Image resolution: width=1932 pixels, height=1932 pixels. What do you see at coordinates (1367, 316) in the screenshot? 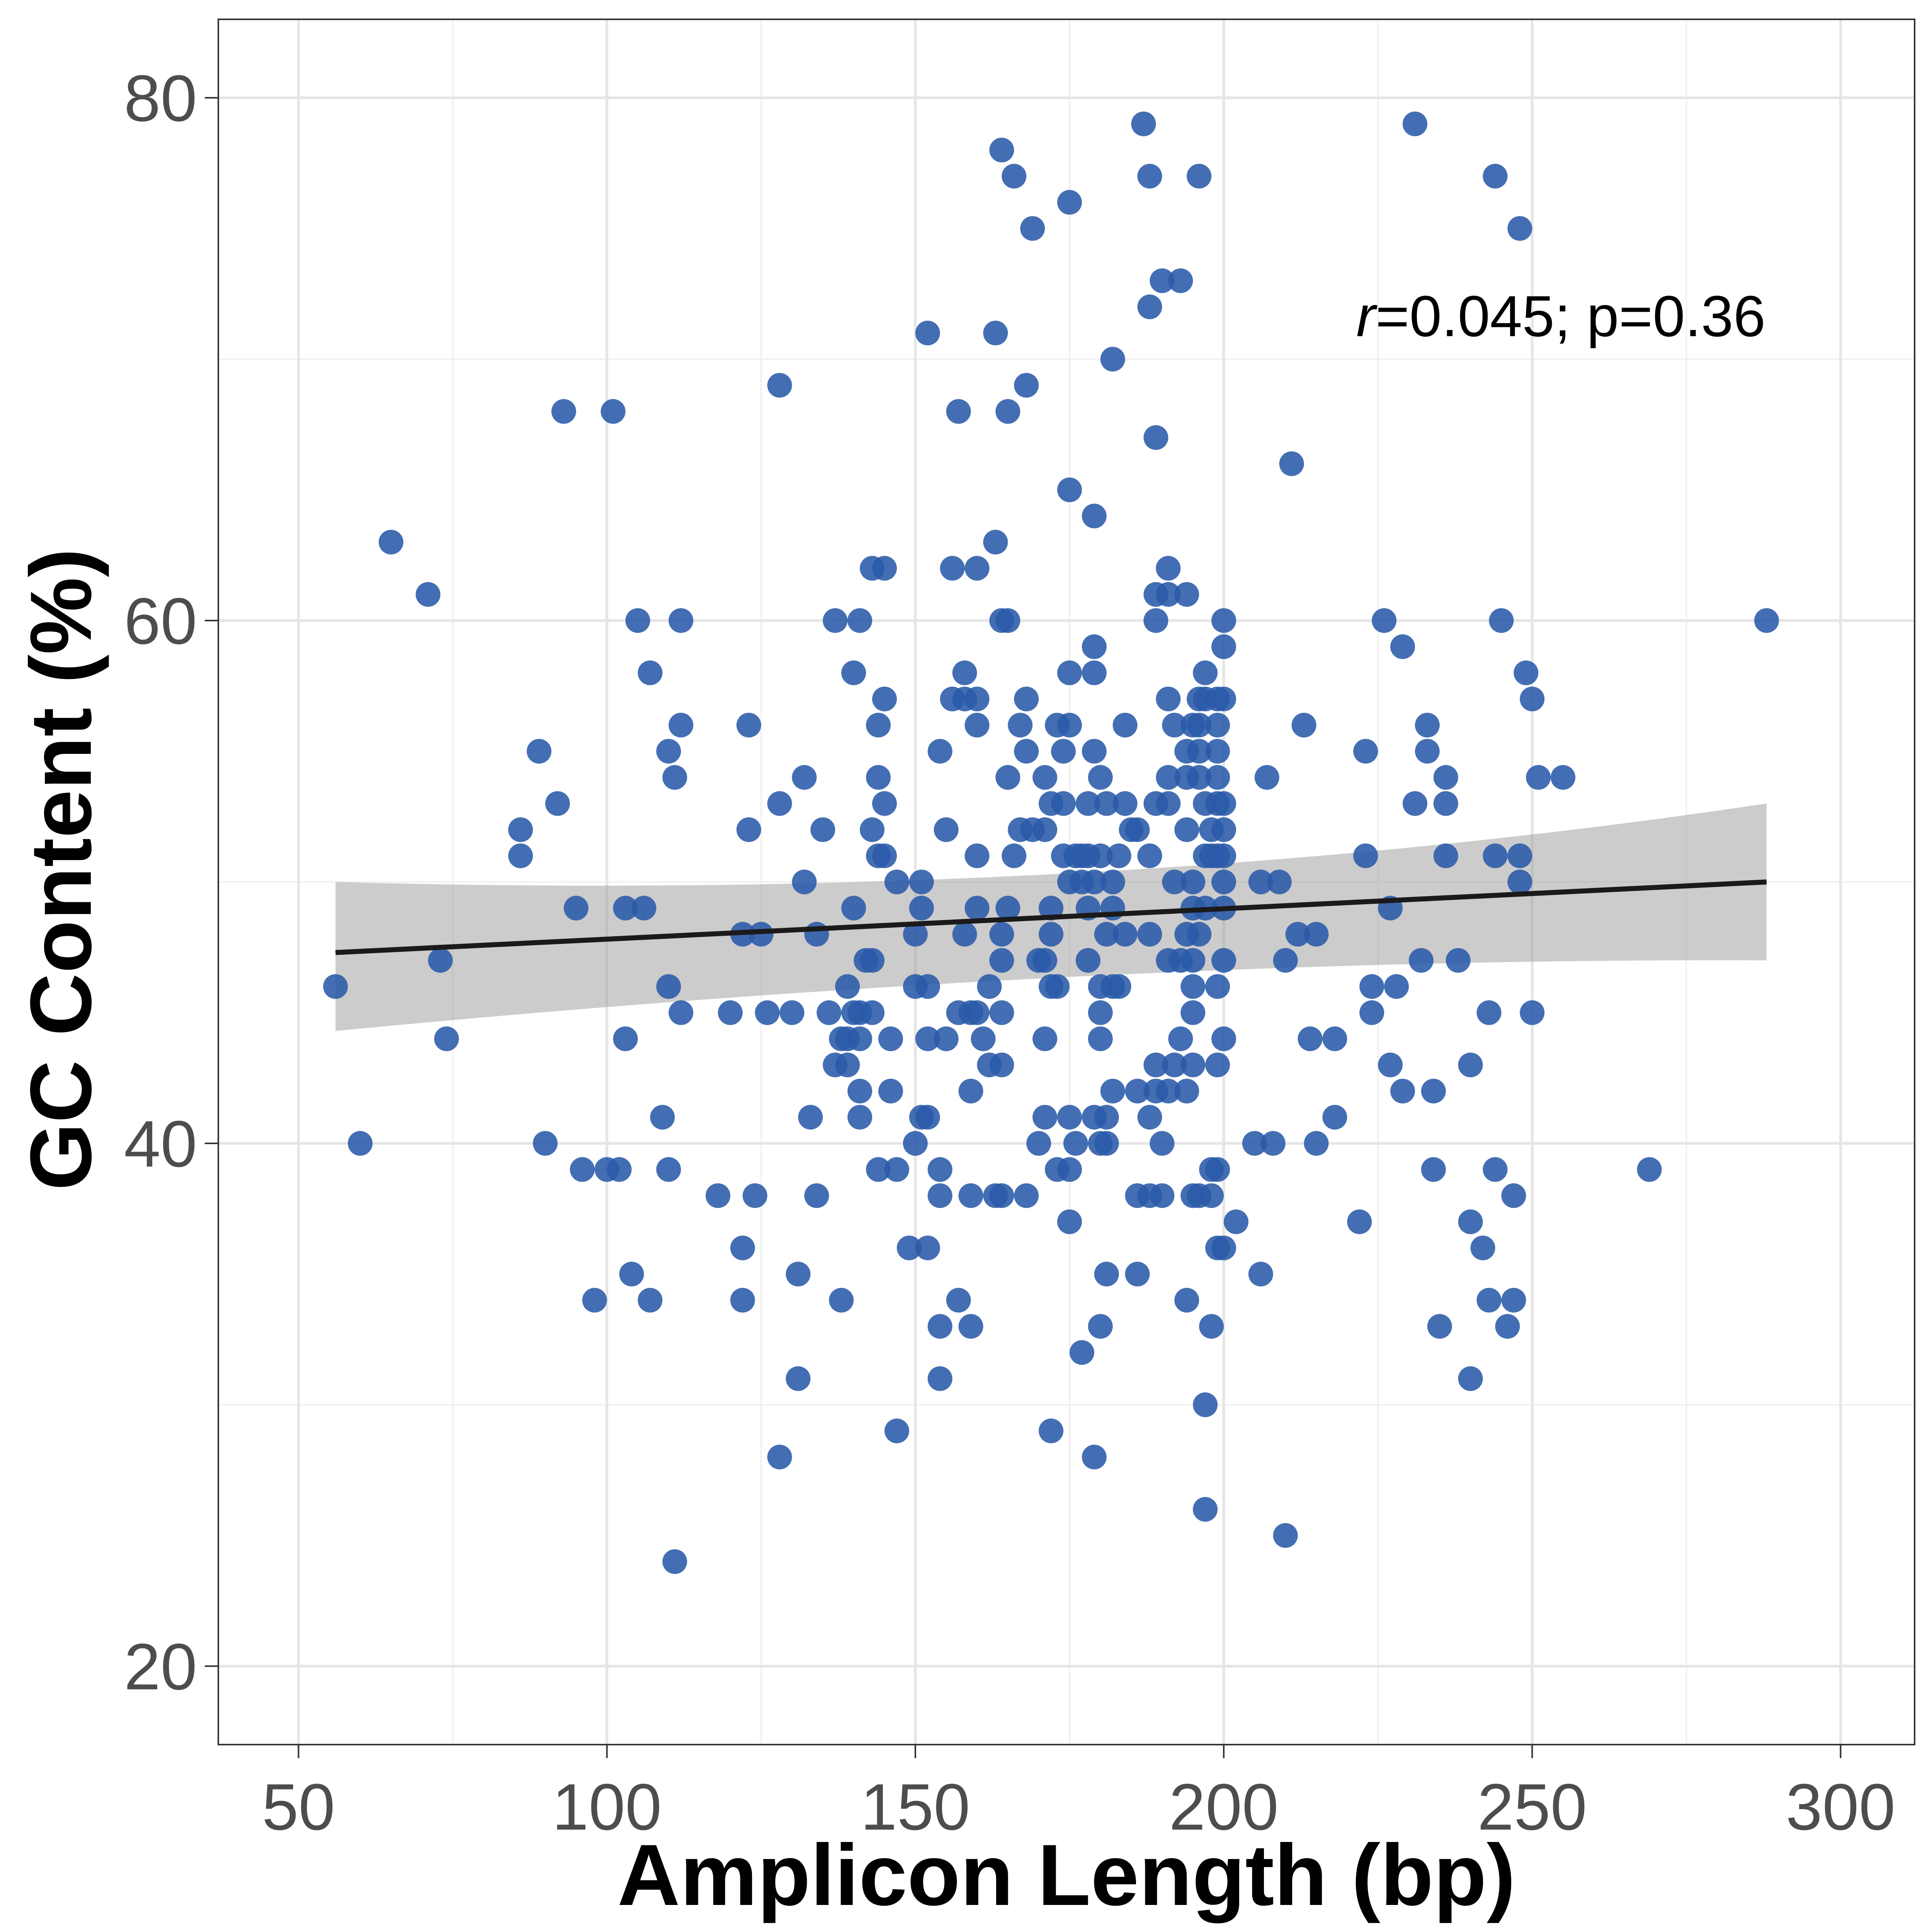
I see `annotation-r-symbol: r` at bounding box center [1367, 316].